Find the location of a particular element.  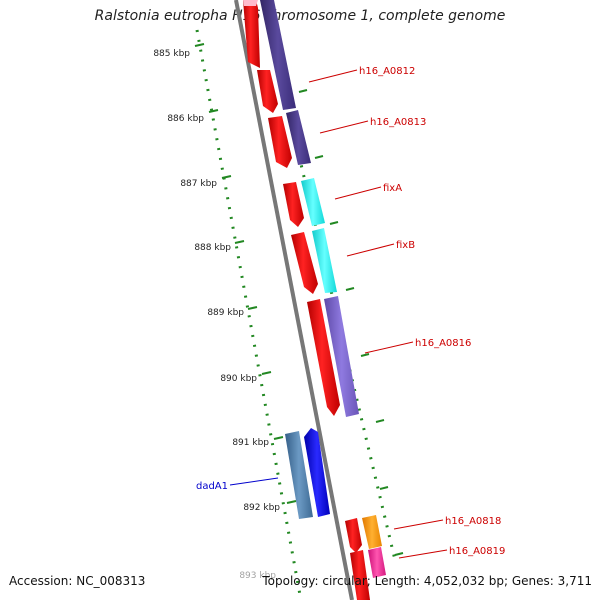

gene-dadA1-steel is located at coordinates (299, 475).